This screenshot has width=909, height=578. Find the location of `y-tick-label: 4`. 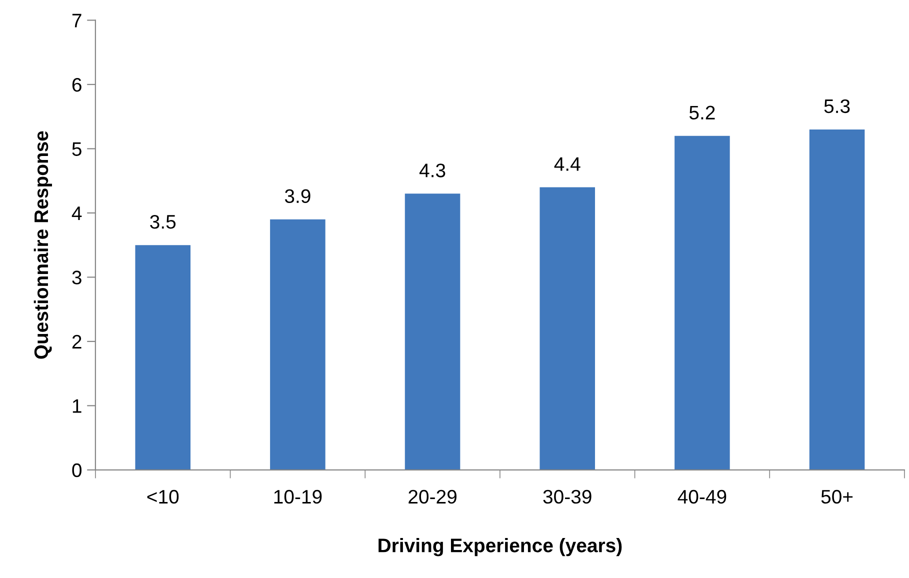

y-tick-label: 4 is located at coordinates (77, 213).